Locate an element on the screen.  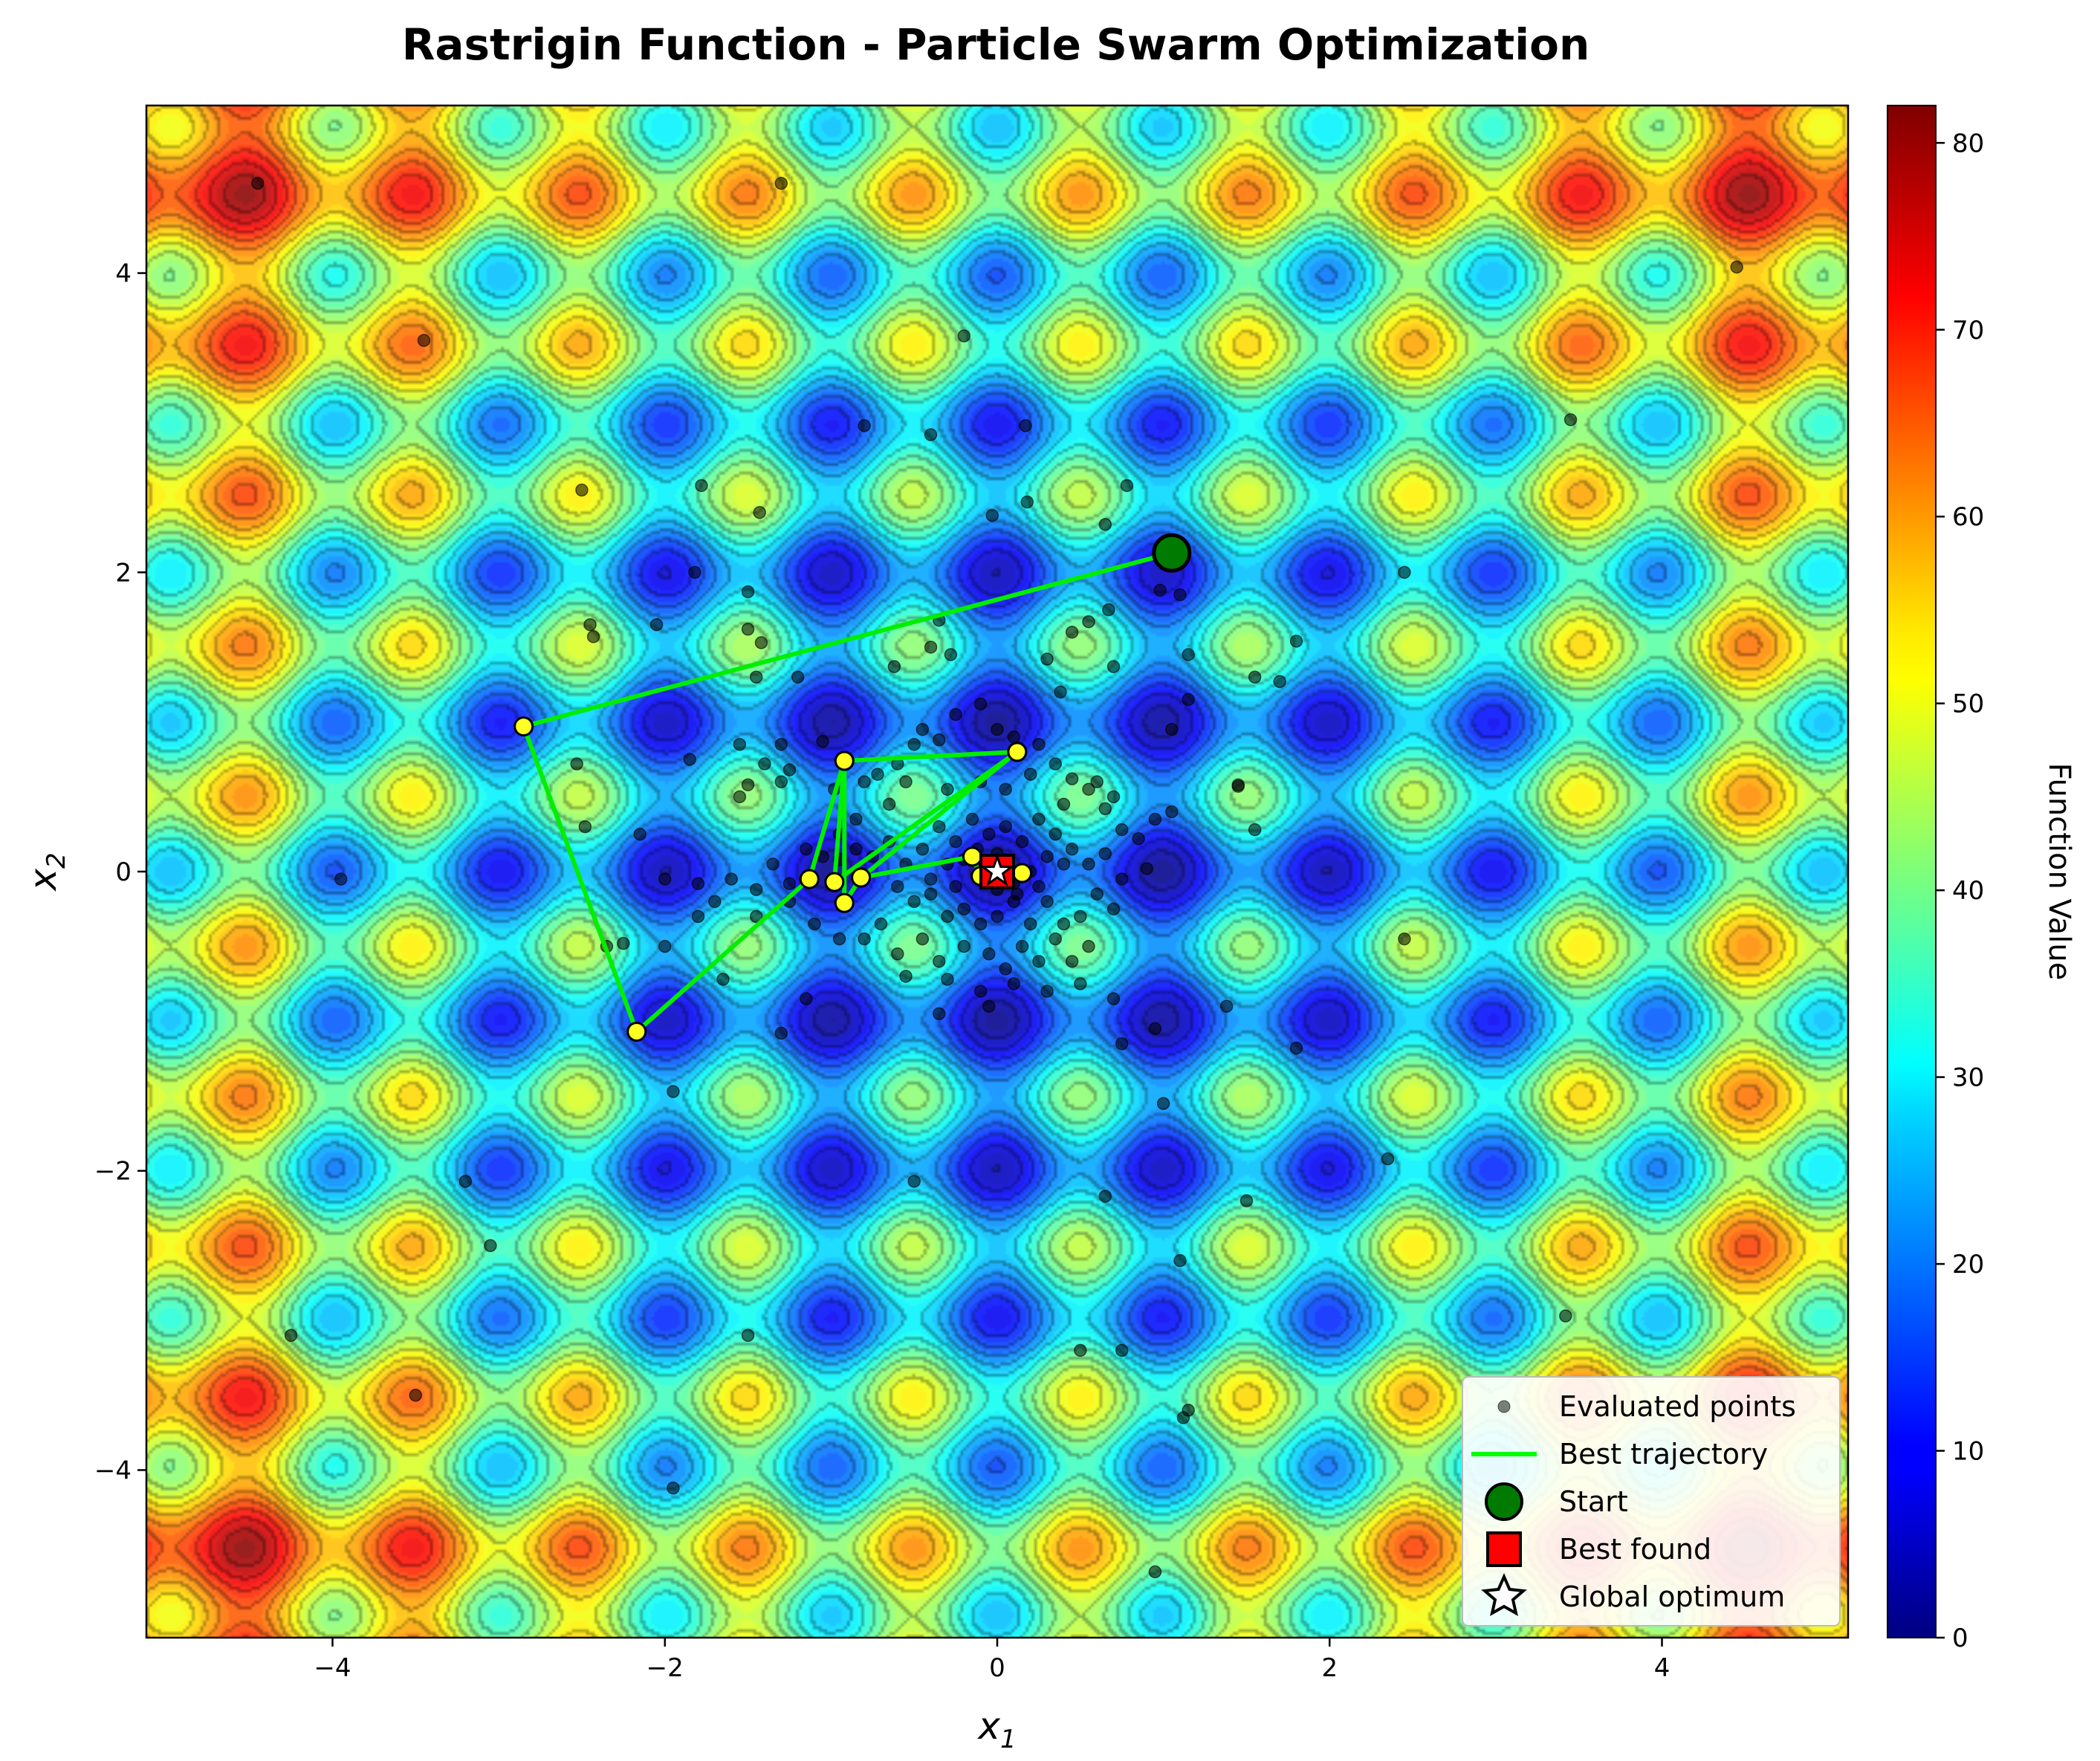
colorbar-tick-label: 80 is located at coordinates (1968, 143).